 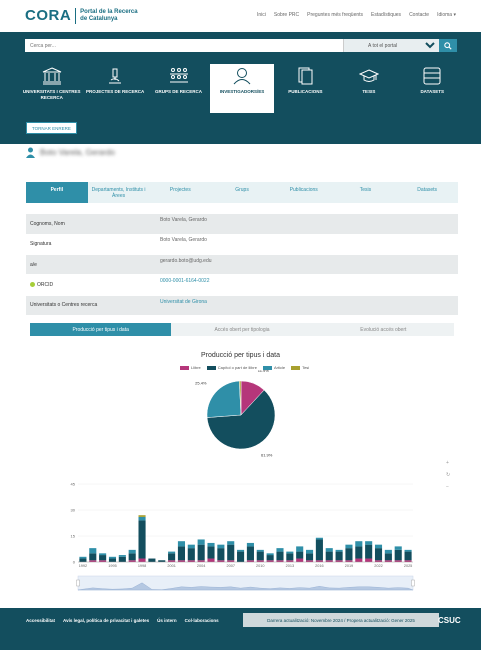 I want to click on top-link-sobre: Sobre PRC, so click(x=286, y=15).